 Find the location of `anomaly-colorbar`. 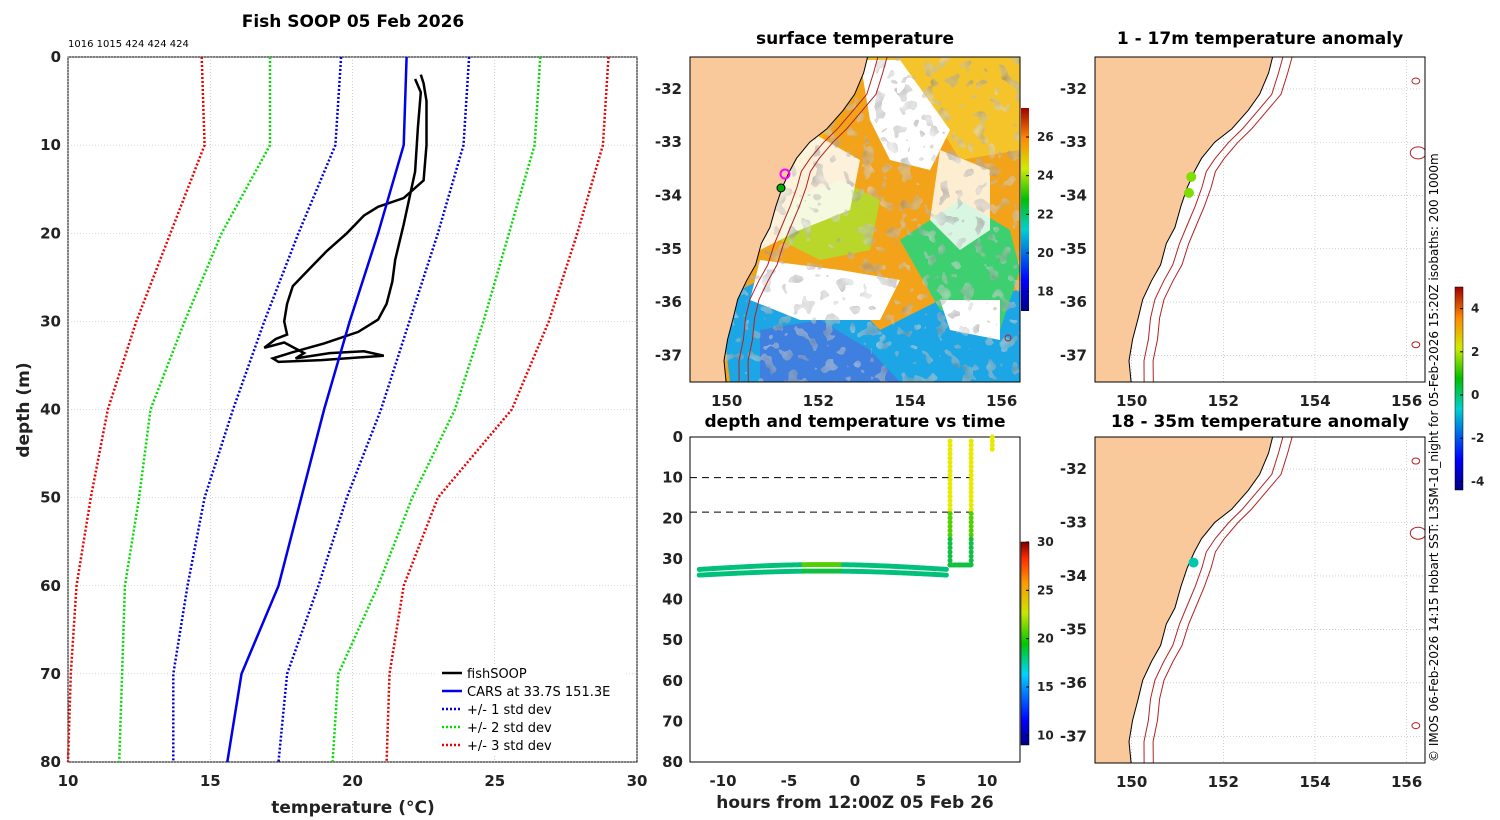

anomaly-colorbar is located at coordinates (1459, 388).